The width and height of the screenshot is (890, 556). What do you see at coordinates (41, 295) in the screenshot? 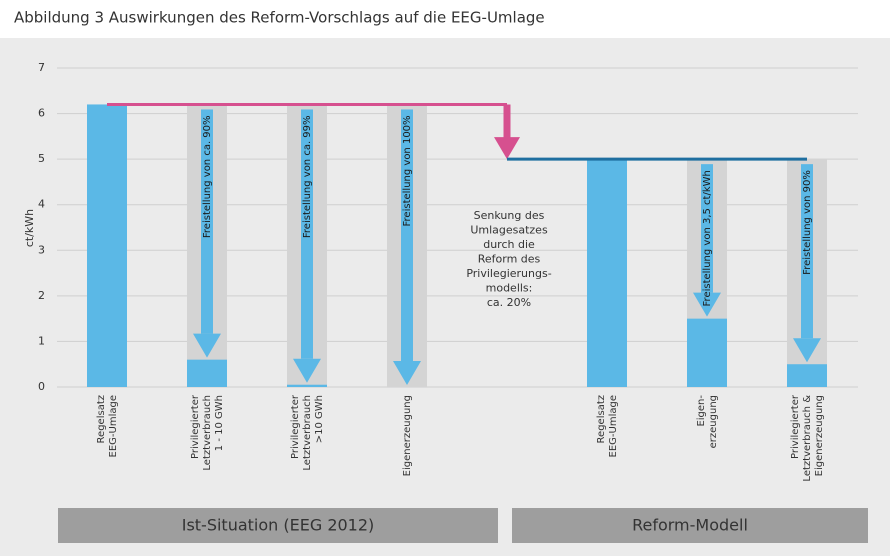
I see `y-tick-label: 2` at bounding box center [41, 295].